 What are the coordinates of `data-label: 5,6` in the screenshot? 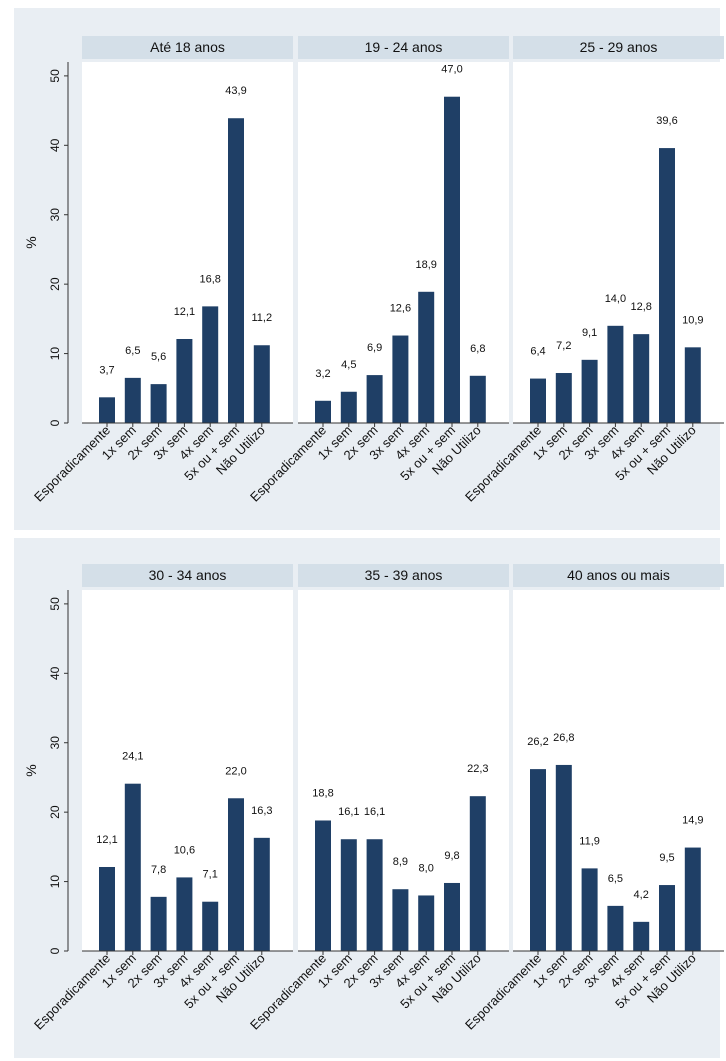 It's located at (158, 357).